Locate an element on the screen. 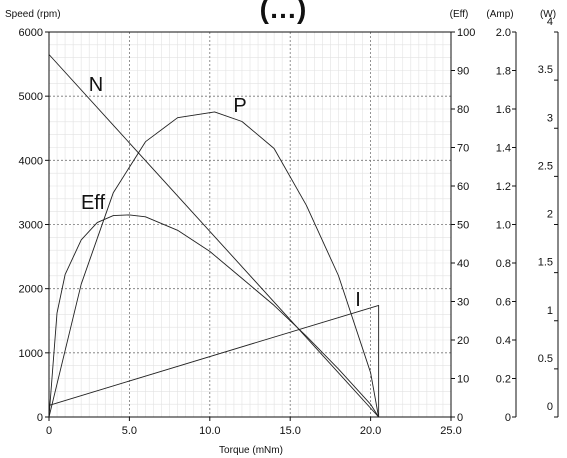 The image size is (567, 458). y-tick-label: 0.6 is located at coordinates (503, 303).